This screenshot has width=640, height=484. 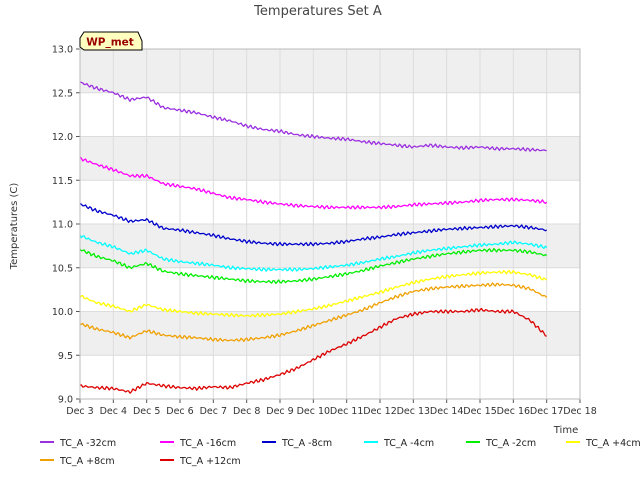 I want to click on legend-item: TC_A -16cm, so click(x=198, y=443).